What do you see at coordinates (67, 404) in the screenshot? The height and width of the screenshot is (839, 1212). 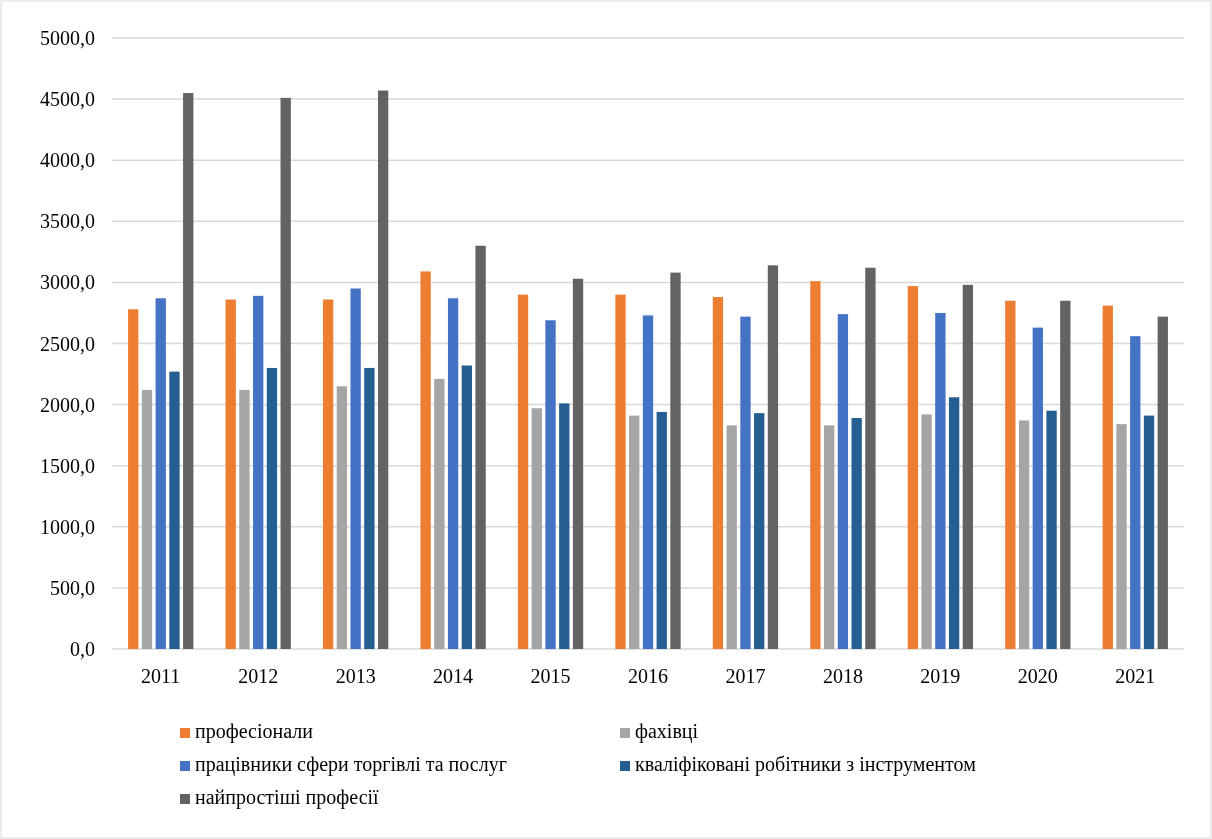 I see `y-tick-label: 2000,0` at bounding box center [67, 404].